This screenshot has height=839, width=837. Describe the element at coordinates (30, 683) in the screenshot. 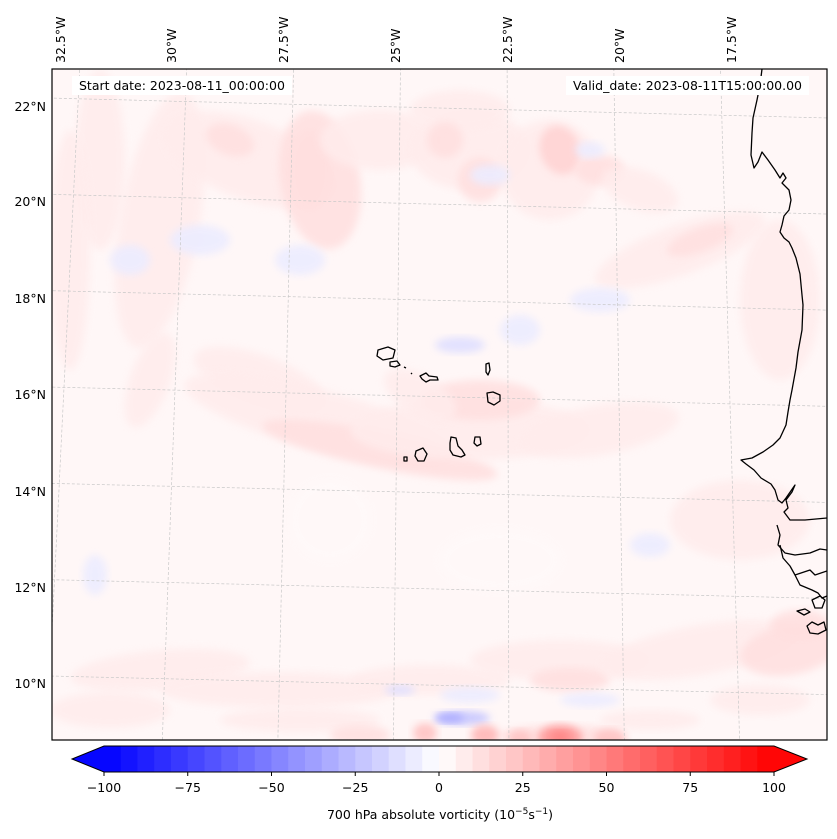

I see `latitude-tick-label: 10°N` at that location.